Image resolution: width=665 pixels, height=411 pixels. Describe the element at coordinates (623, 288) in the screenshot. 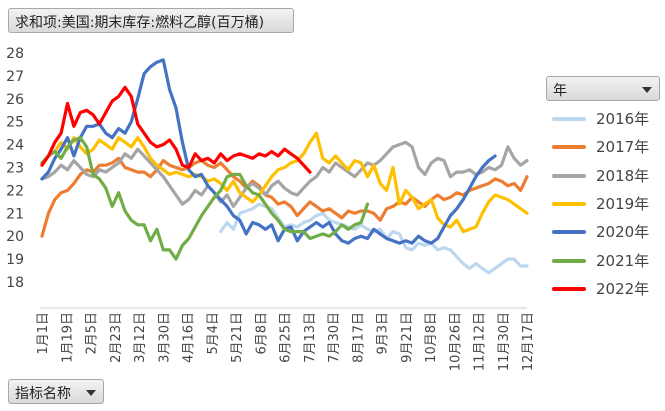

I see `legend-label: 2022年` at that location.